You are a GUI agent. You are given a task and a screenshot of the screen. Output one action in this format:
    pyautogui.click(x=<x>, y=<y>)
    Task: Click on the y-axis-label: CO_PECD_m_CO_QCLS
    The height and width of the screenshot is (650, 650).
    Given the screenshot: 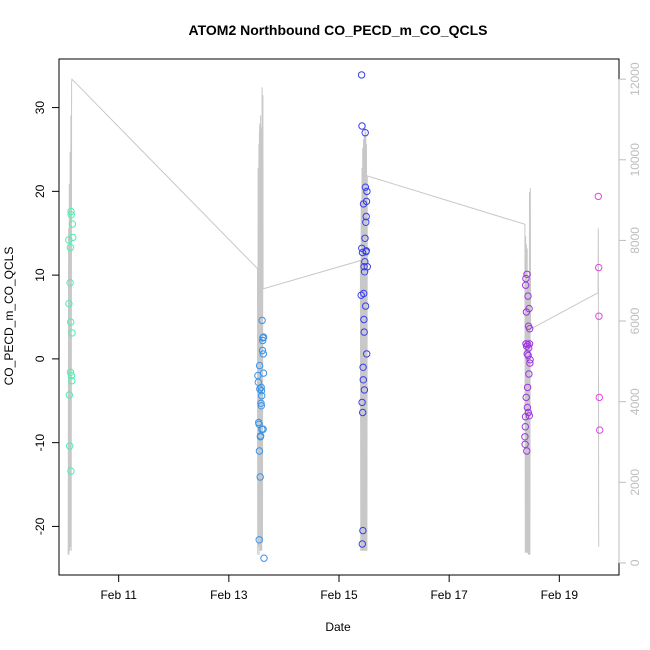 What is the action you would take?
    pyautogui.click(x=9, y=316)
    